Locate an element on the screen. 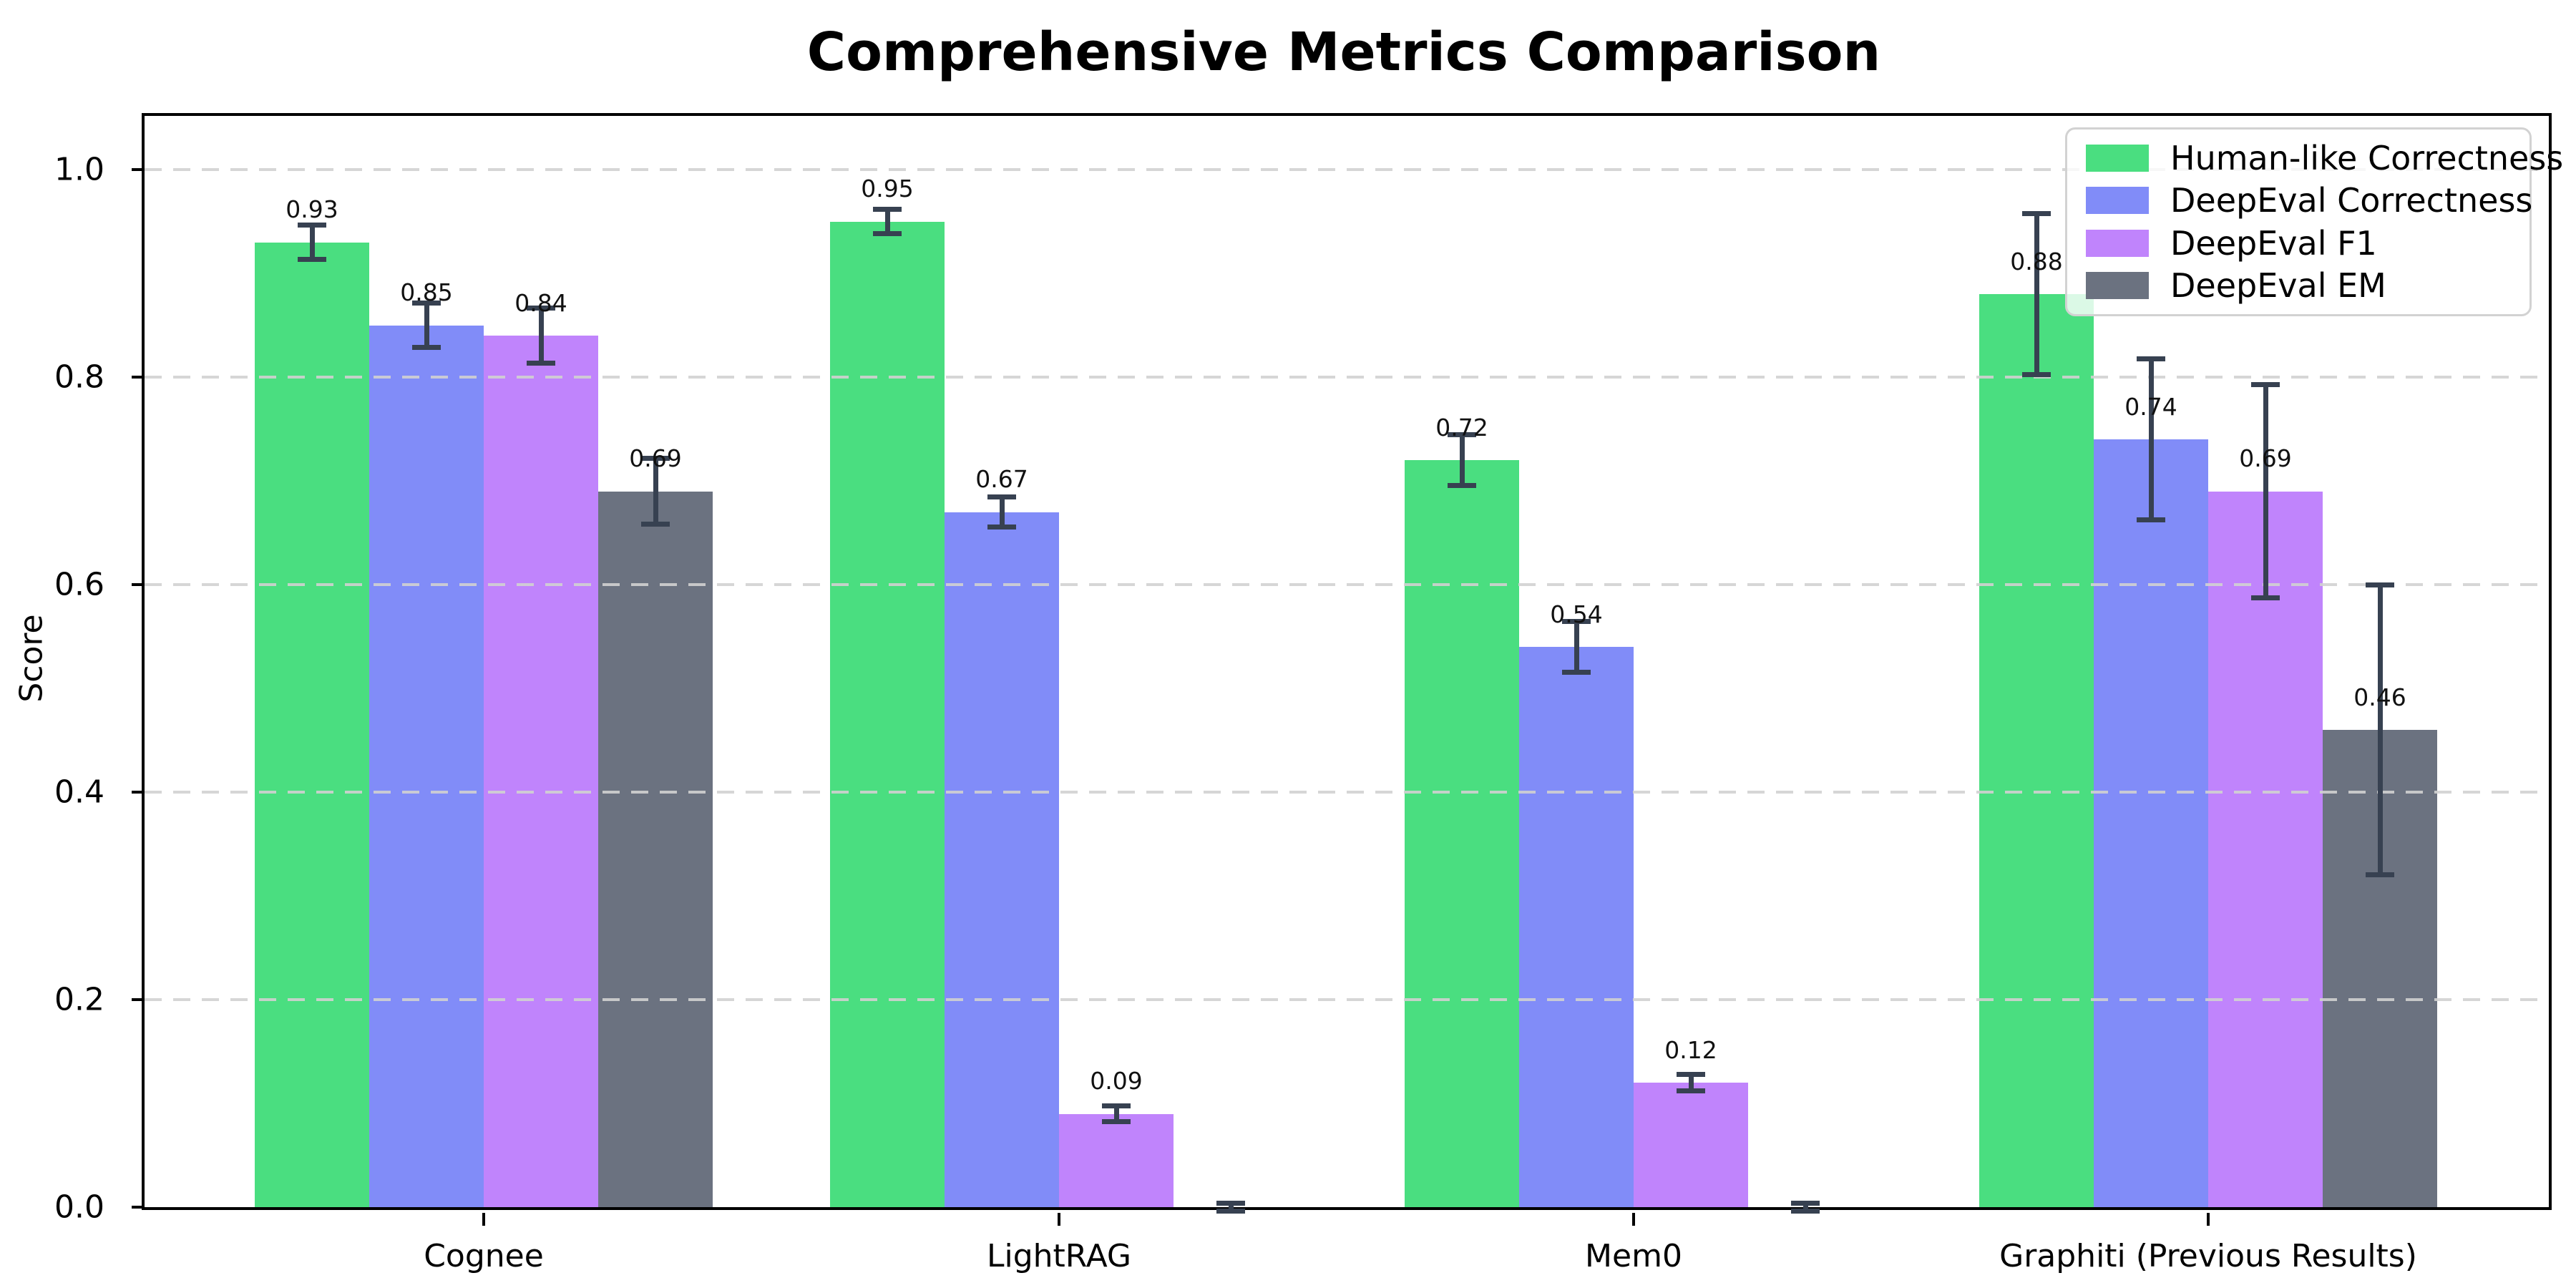 The height and width of the screenshot is (1288, 2576). y-tick-label-0.0: 0.0 is located at coordinates (79, 1207).